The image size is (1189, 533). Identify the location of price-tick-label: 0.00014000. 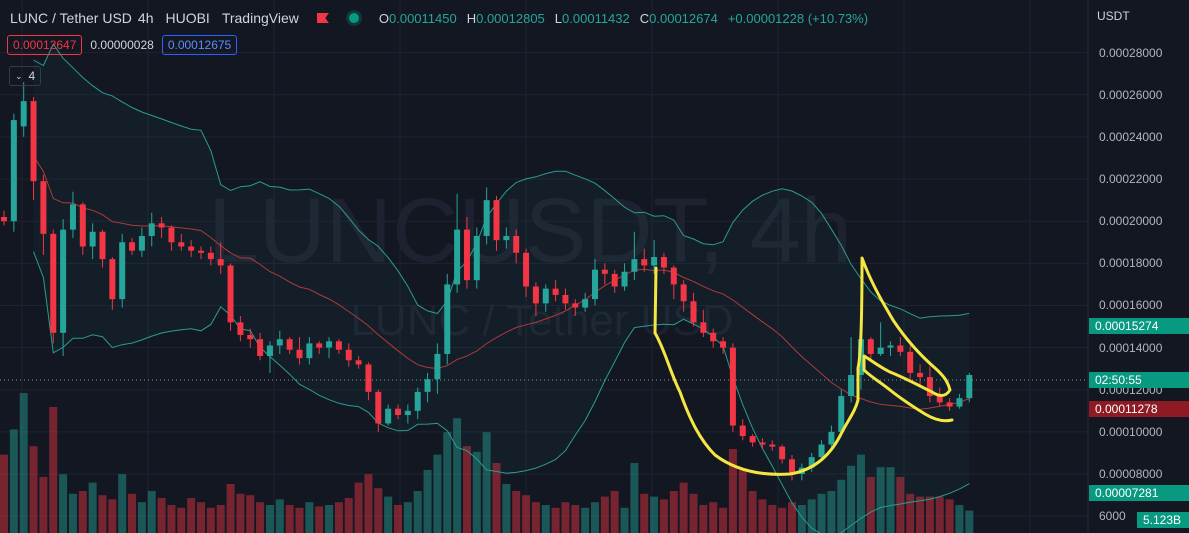
(1131, 347).